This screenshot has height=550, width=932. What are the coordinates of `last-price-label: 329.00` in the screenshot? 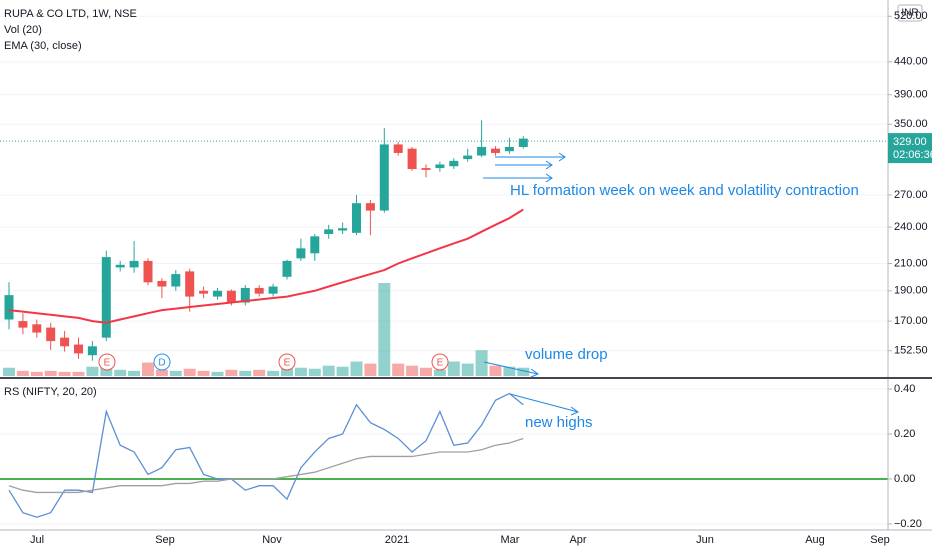 It's located at (910, 142).